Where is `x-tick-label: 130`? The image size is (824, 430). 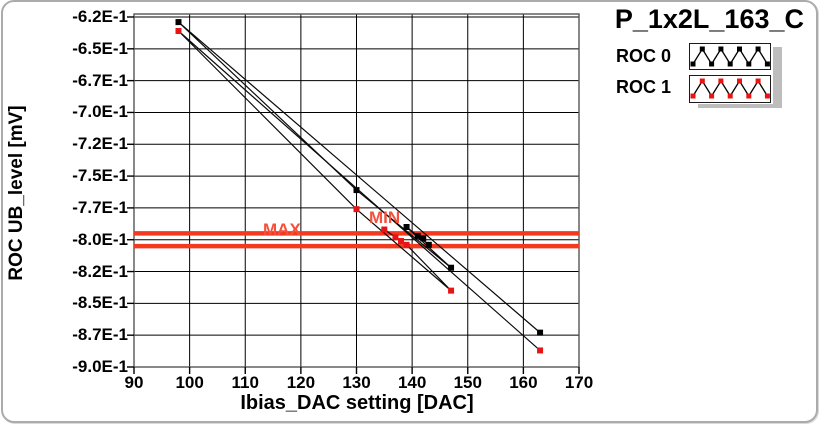
x-tick-label: 130 is located at coordinates (356, 382).